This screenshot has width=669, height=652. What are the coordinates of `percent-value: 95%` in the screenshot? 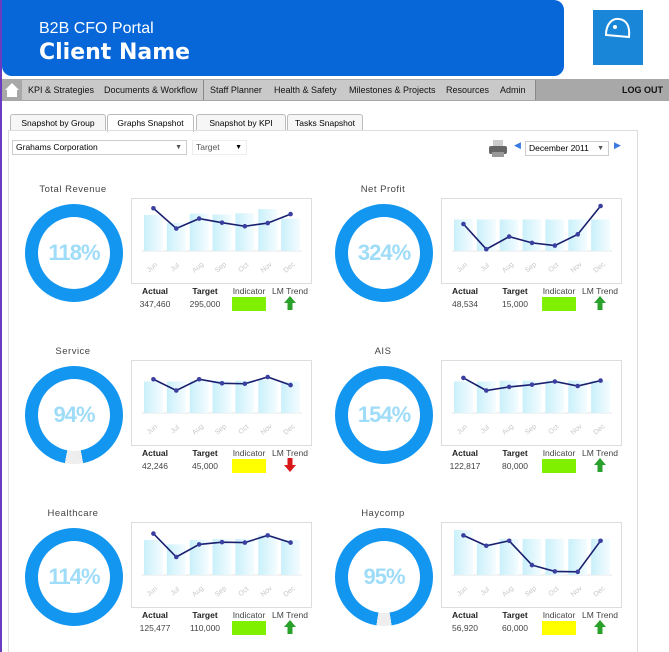 It's located at (384, 577).